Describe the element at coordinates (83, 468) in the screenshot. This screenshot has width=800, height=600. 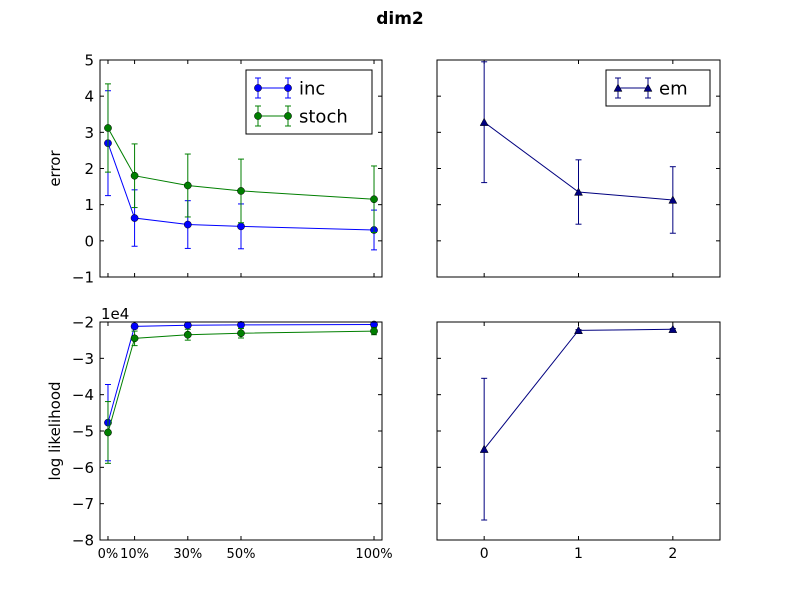
I see `y-tick-label: −6` at that location.